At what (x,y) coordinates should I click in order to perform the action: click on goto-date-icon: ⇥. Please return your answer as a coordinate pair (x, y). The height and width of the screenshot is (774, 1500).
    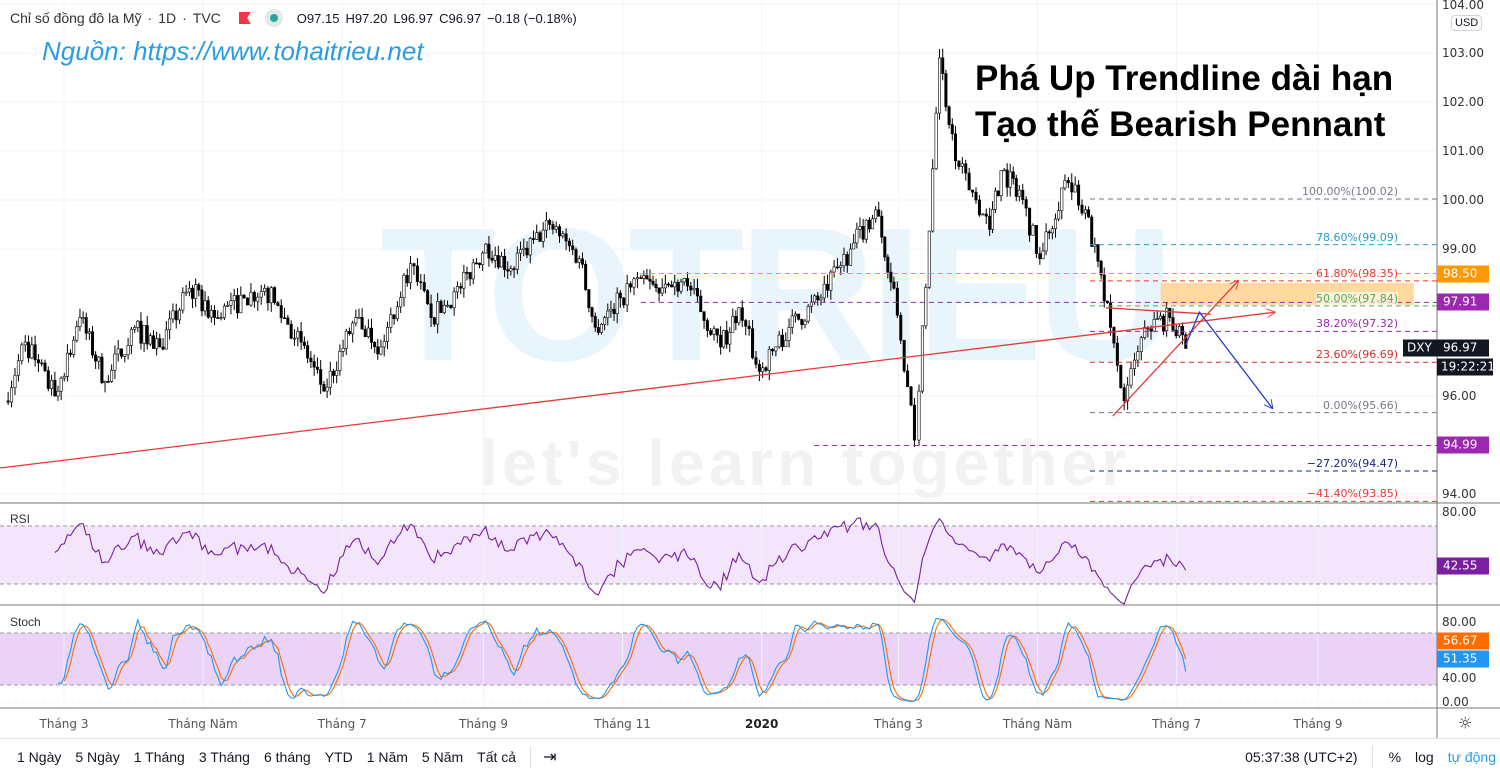
    Looking at the image, I should click on (550, 757).